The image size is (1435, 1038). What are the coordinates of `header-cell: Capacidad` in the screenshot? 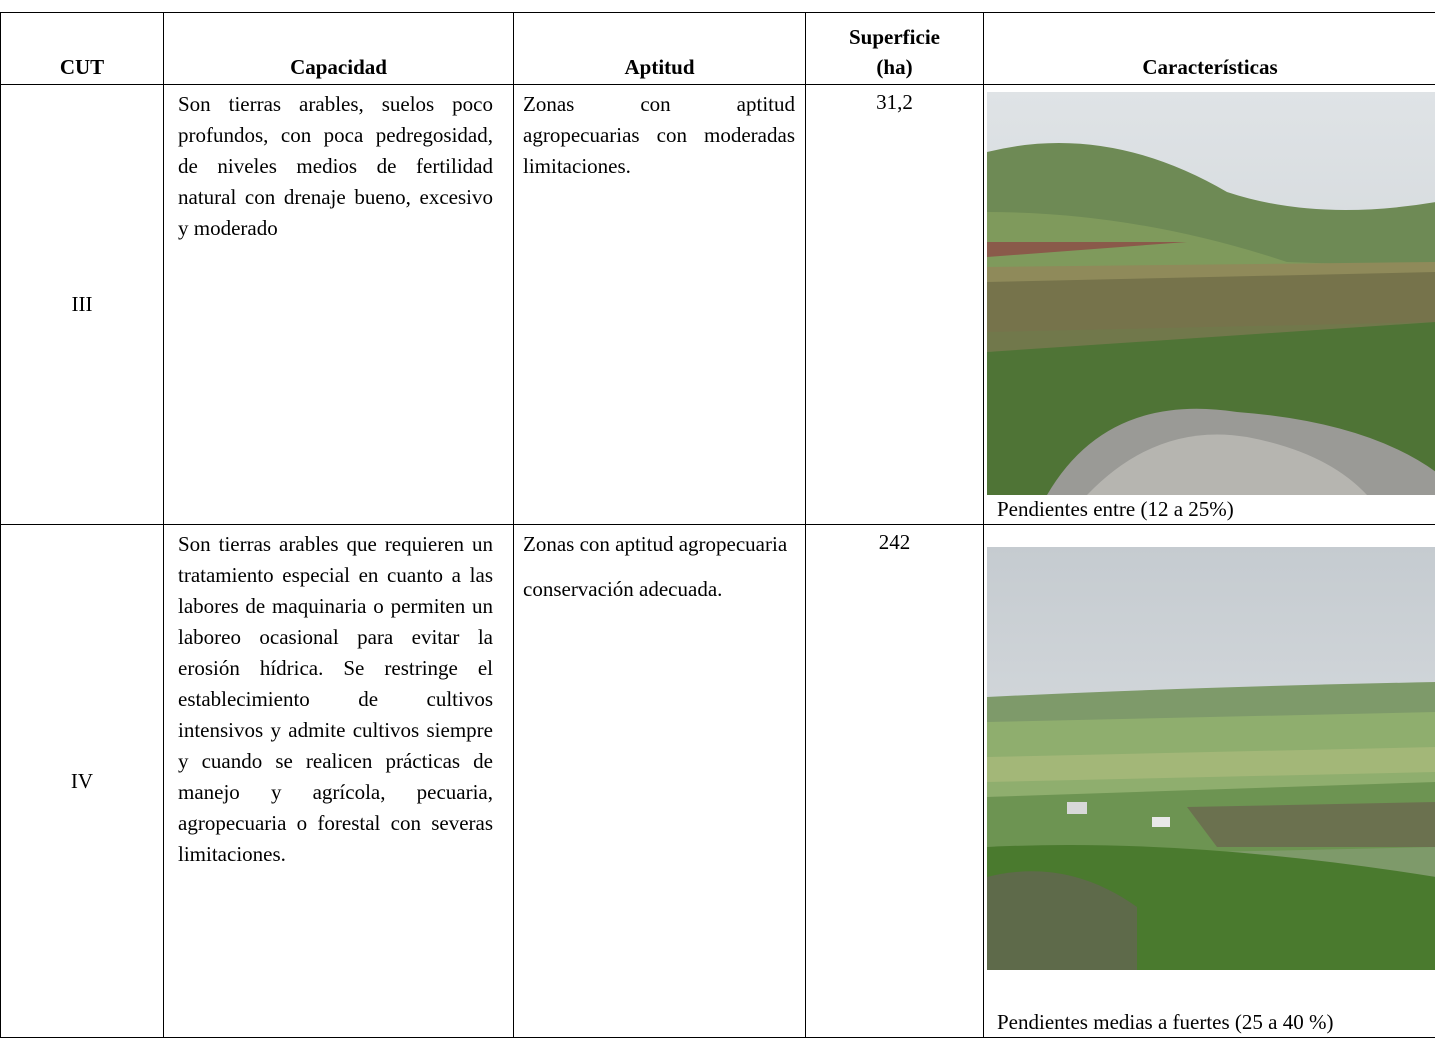 It's located at (339, 49).